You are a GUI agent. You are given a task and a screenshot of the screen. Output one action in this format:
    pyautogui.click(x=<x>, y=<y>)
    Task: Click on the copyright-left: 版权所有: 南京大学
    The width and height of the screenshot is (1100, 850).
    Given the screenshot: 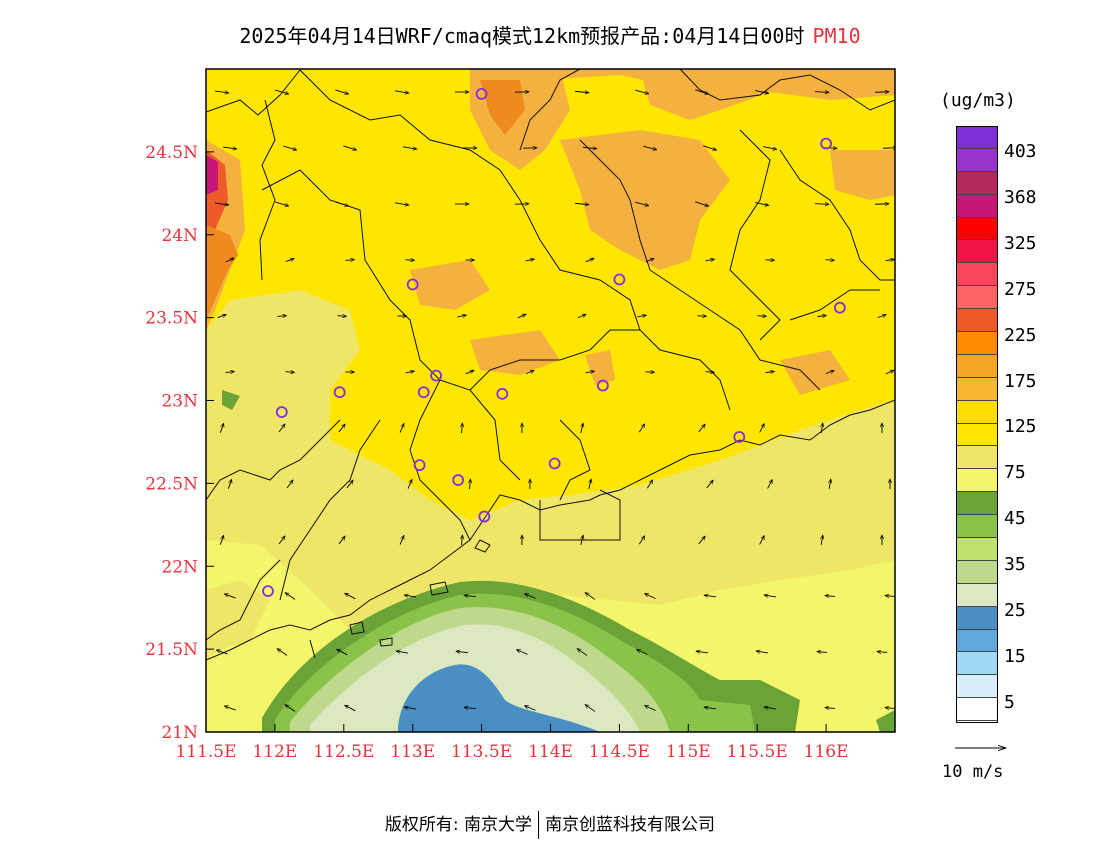 What is the action you would take?
    pyautogui.click(x=458, y=825)
    